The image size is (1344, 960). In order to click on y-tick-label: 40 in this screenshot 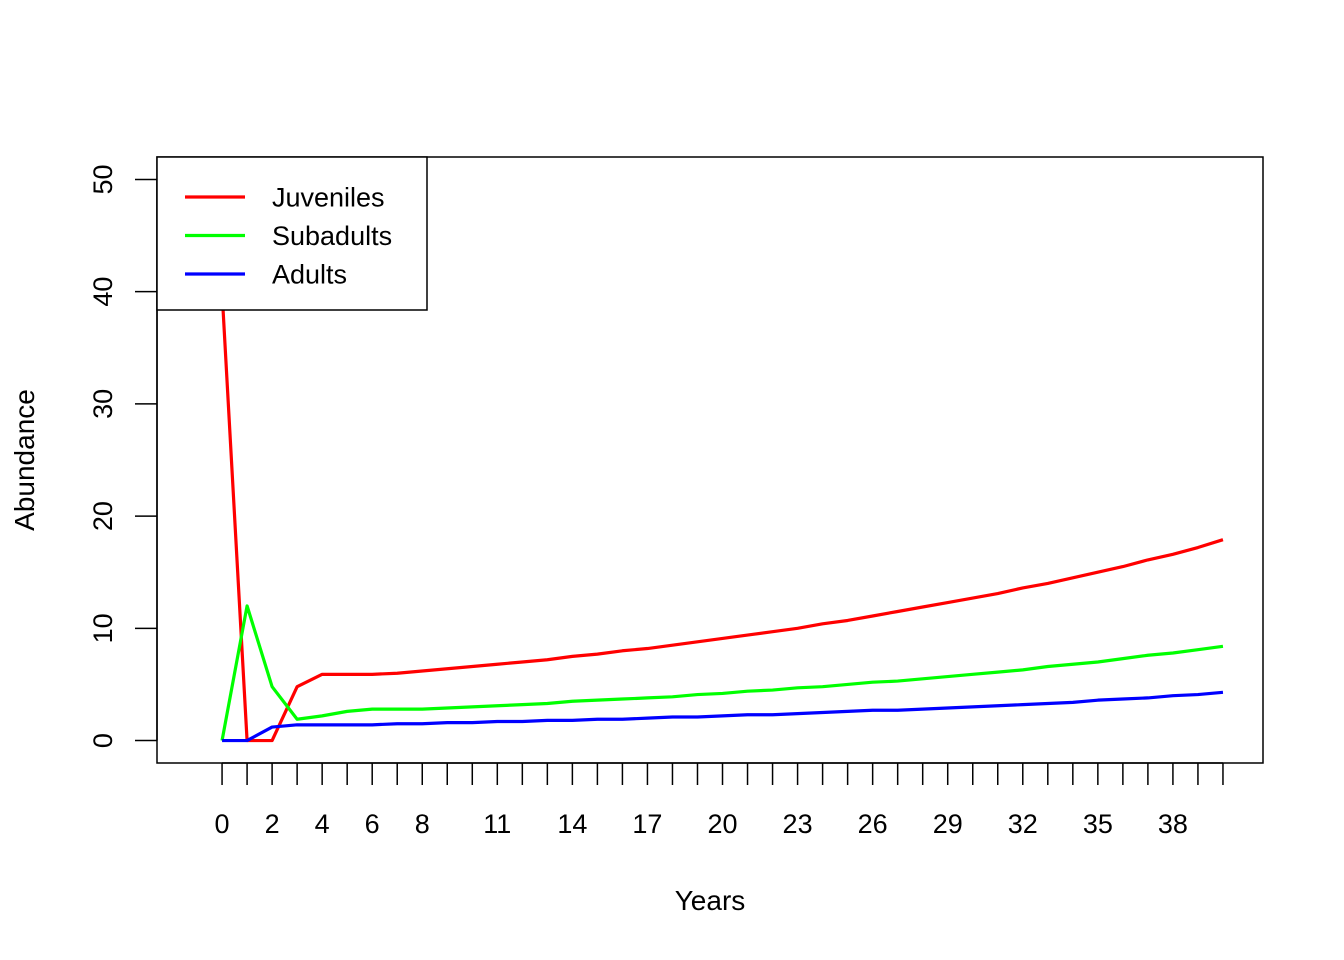, I will do `click(103, 292)`.